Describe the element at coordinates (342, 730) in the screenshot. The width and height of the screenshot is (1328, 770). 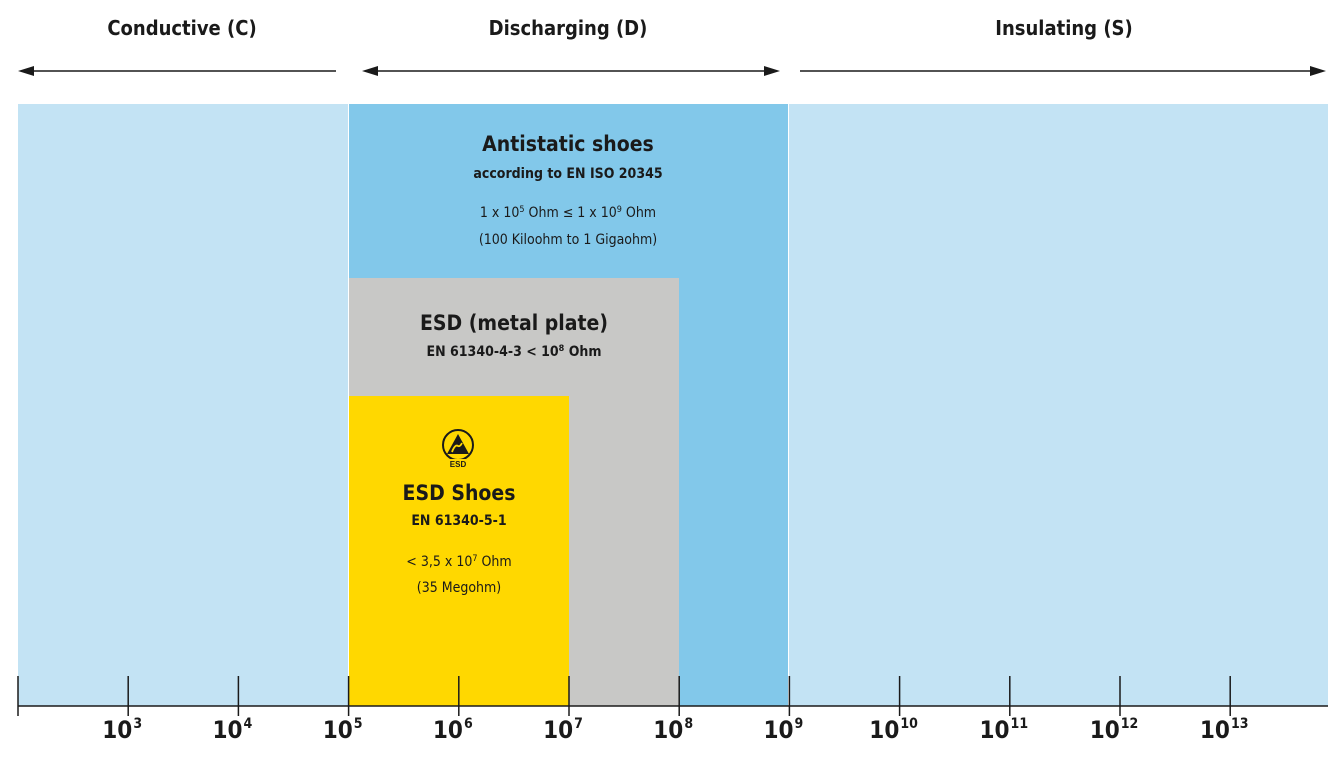
I see `axis-tick-label: 105` at that location.